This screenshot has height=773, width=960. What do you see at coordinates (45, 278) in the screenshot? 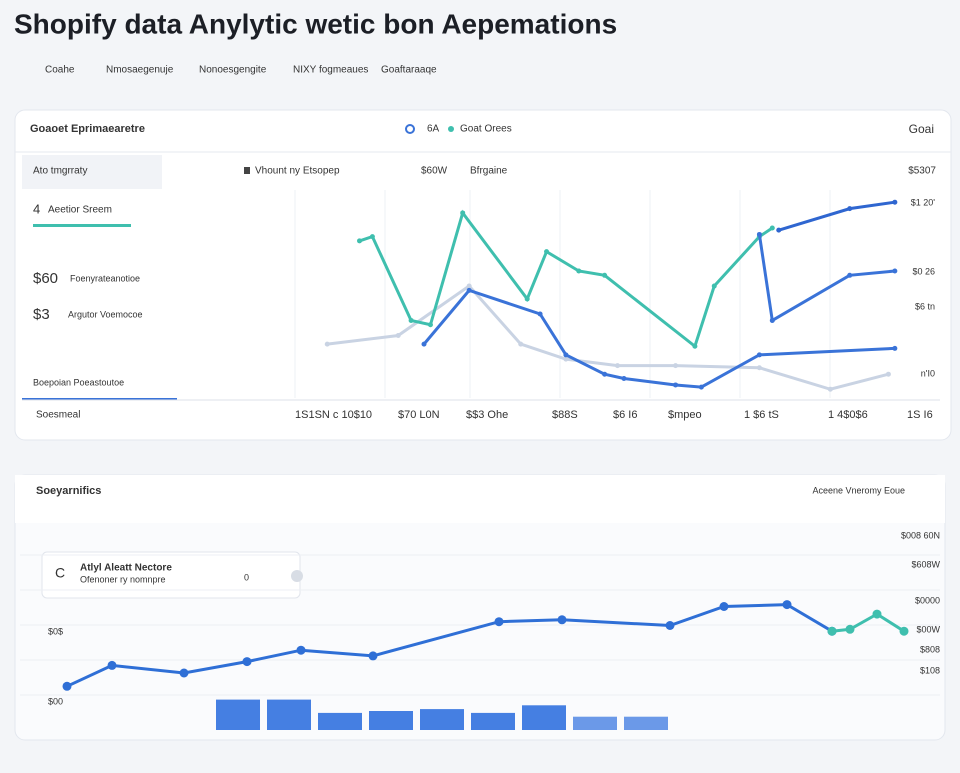
I see `sidebar-label: $60` at bounding box center [45, 278].